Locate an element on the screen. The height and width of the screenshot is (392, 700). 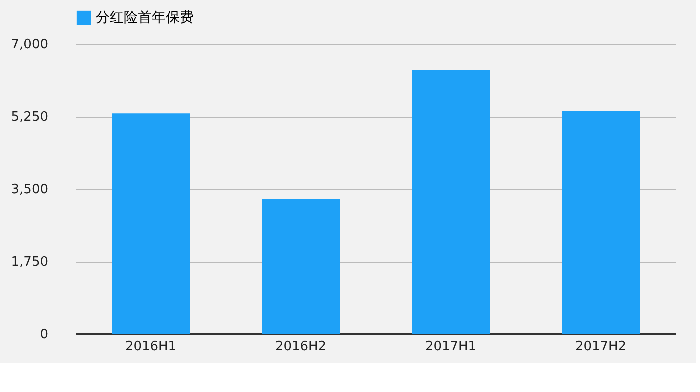
x-tick-label: 2017H2 is located at coordinates (601, 347).